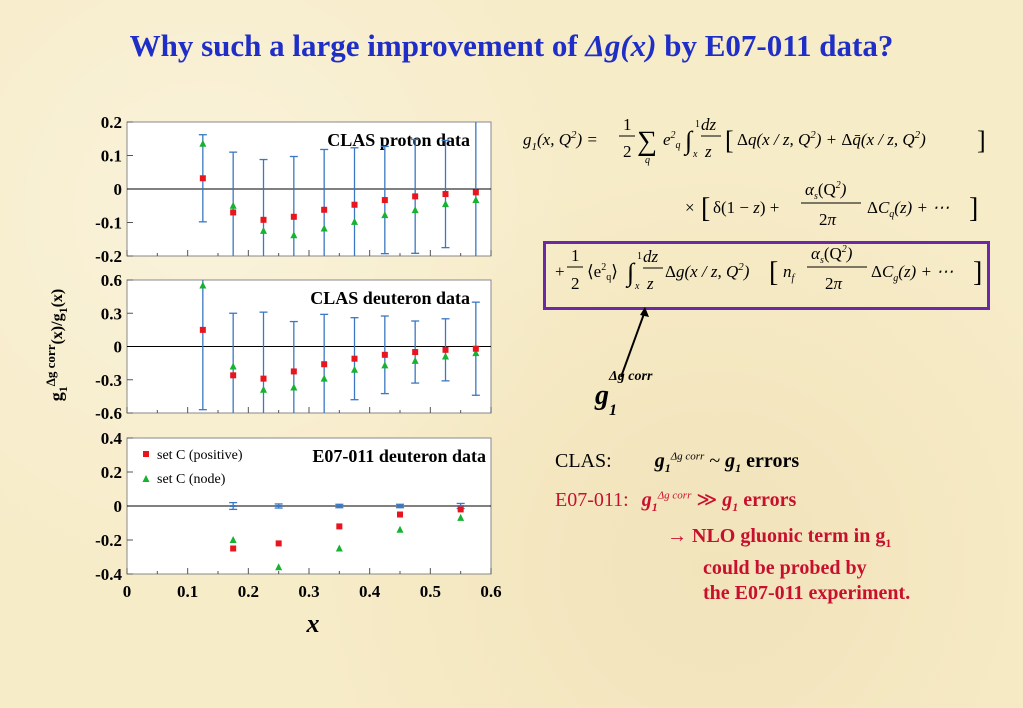 The width and height of the screenshot is (1023, 708). I want to click on x-tick-label: 0.2, so click(248, 591).